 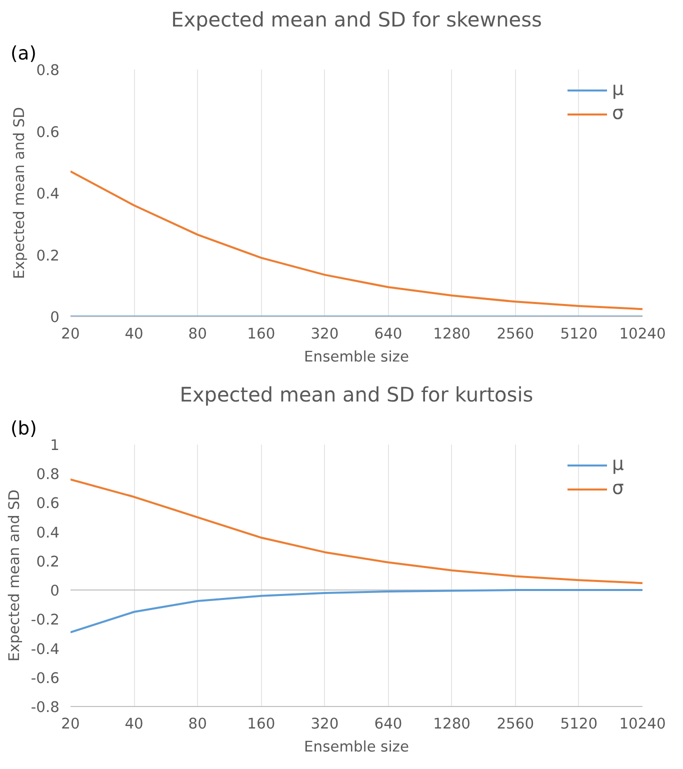 I want to click on text: (b), so click(x=23, y=429).